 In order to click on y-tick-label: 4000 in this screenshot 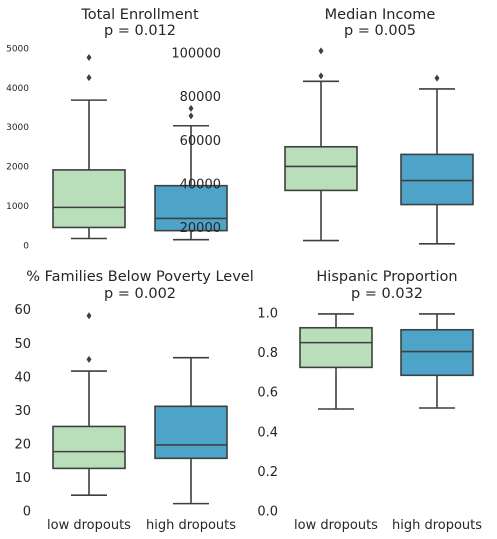, I will do `click(17, 89)`.